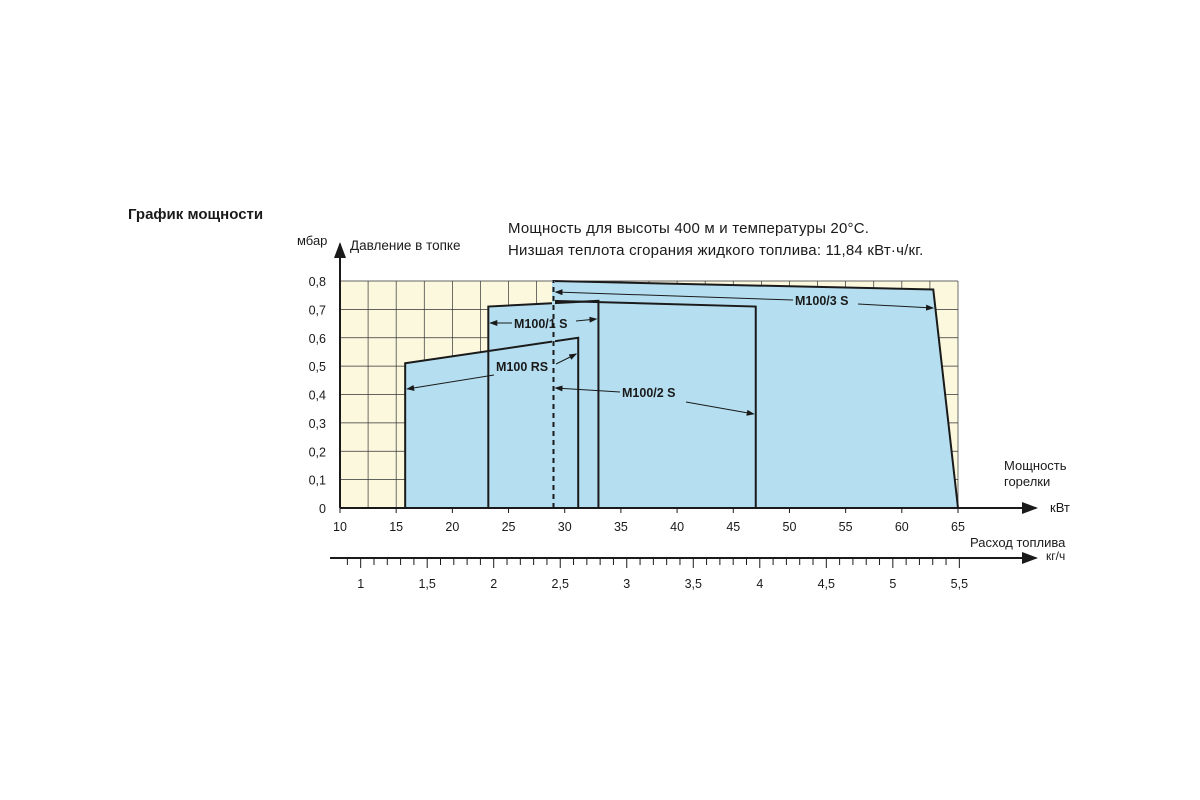 This screenshot has width=1200, height=800. Describe the element at coordinates (509, 527) in the screenshot. I see `x-tick-label: 25` at that location.